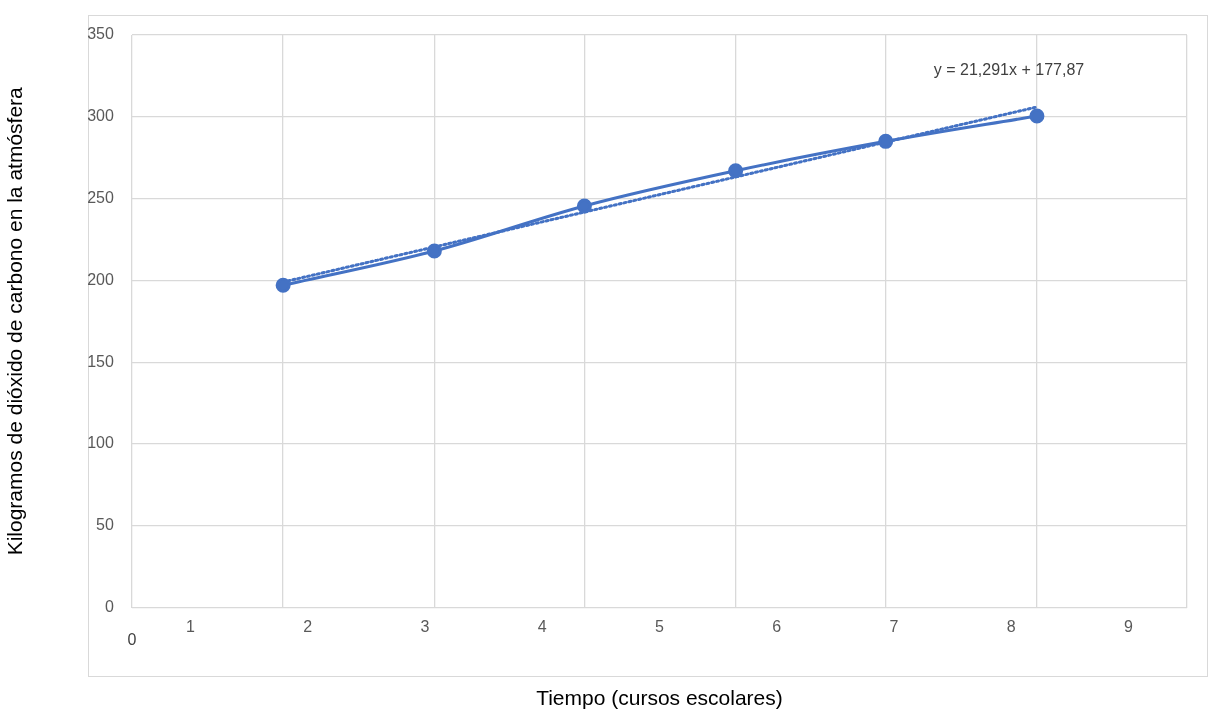  Describe the element at coordinates (659, 698) in the screenshot. I see `x-axis-title: Tiempo (cursos escolares)` at that location.